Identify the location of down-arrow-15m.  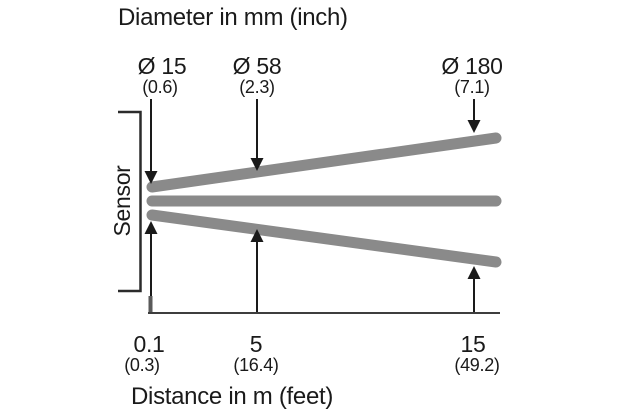
(474, 116).